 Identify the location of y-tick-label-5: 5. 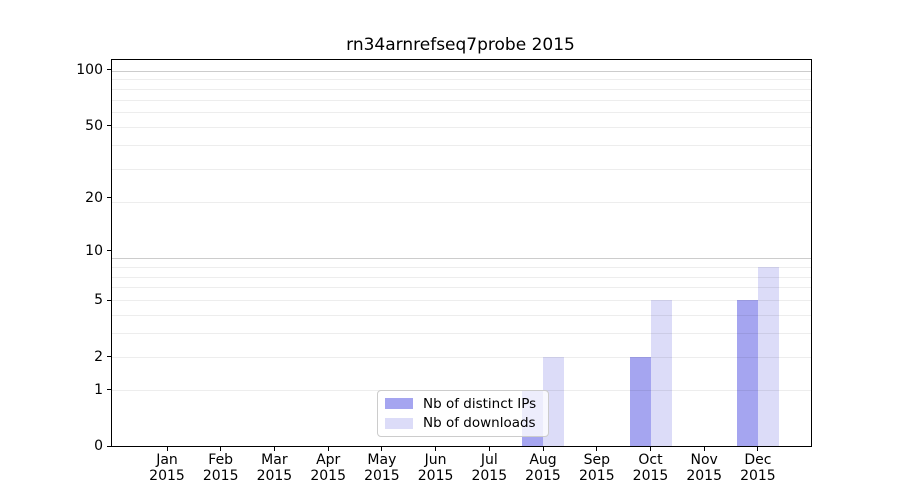
(98, 300).